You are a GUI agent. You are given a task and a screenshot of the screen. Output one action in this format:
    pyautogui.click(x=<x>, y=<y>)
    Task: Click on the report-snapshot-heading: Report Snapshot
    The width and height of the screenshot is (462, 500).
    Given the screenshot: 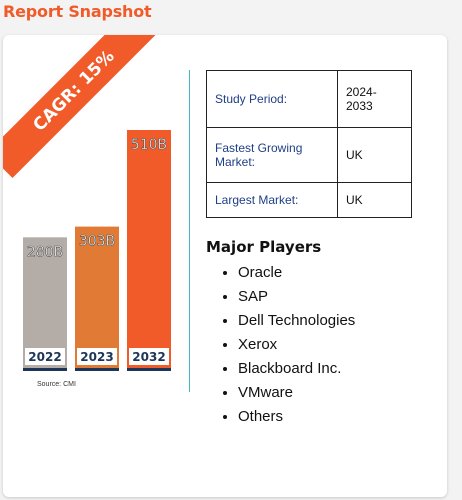 What is the action you would take?
    pyautogui.click(x=77, y=11)
    